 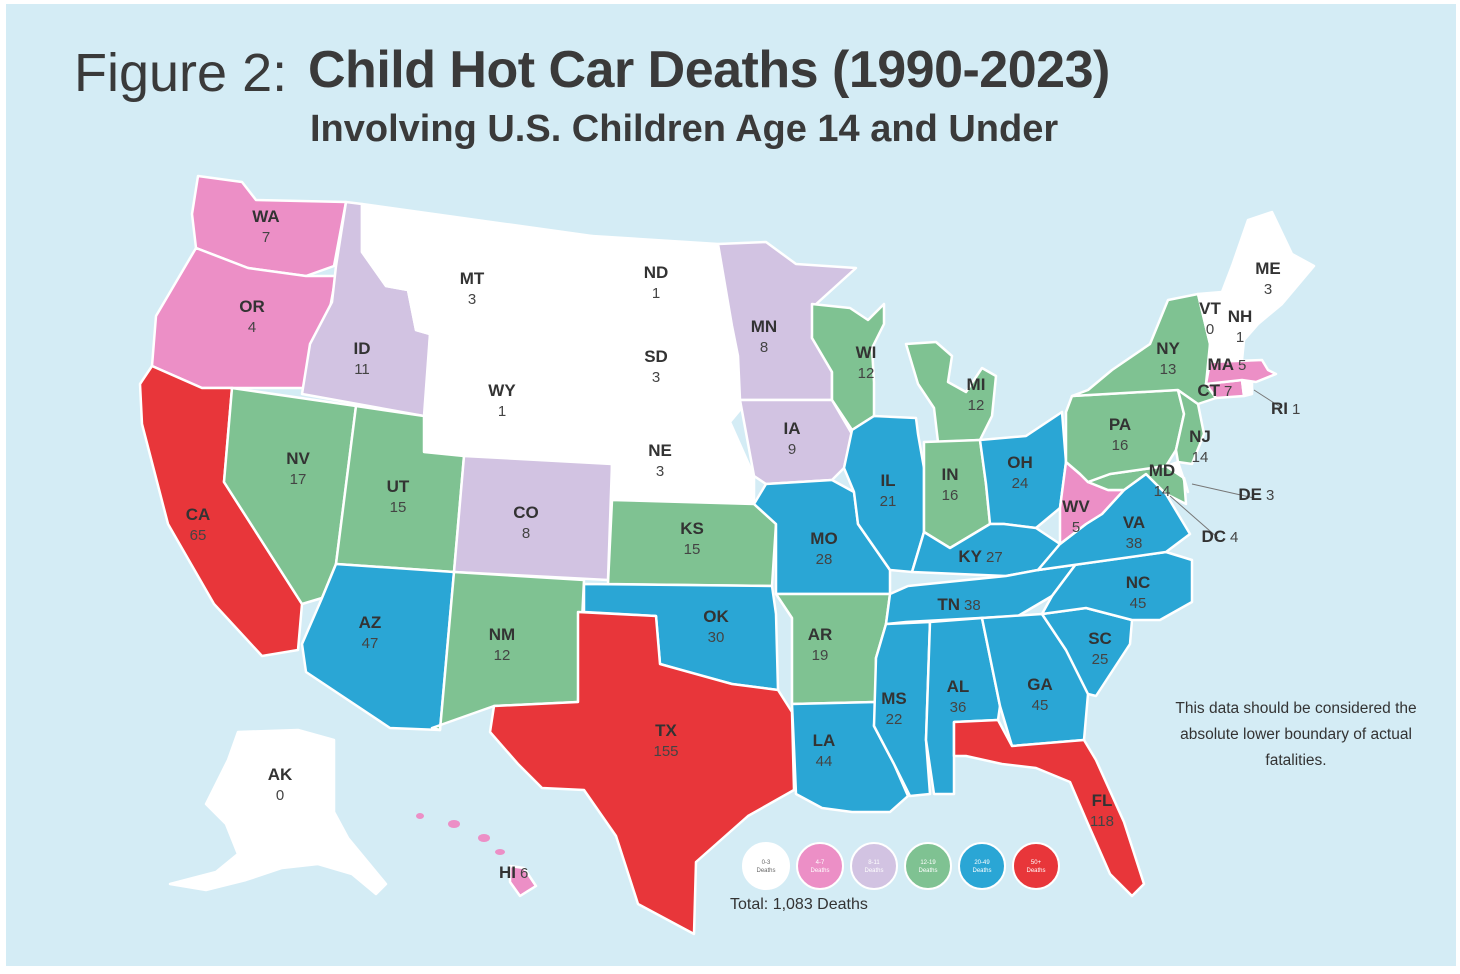 What do you see at coordinates (1162, 470) in the screenshot?
I see `state-label-md: MD` at bounding box center [1162, 470].